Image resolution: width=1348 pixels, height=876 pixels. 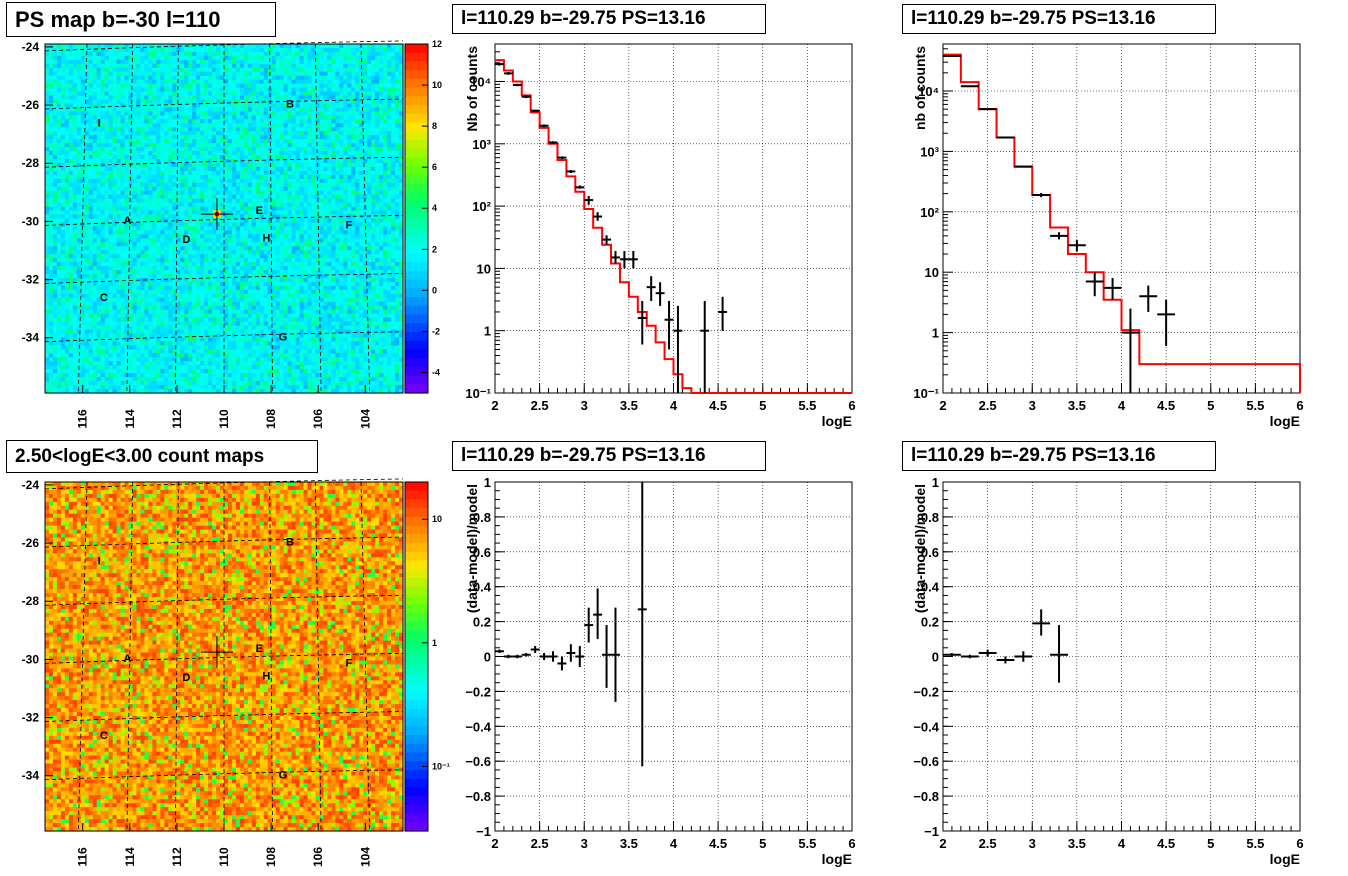 What do you see at coordinates (609, 456) in the screenshot?
I see `resid1-title: l=110.29 b=-29.75 PS=13.16` at bounding box center [609, 456].